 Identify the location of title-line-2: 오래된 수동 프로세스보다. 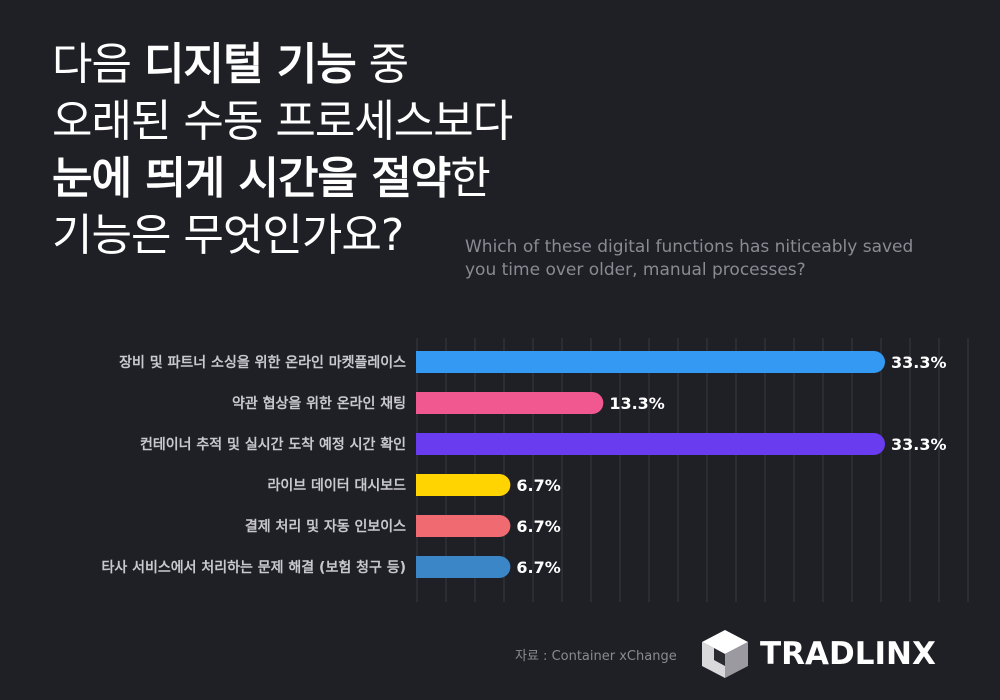
(282, 121).